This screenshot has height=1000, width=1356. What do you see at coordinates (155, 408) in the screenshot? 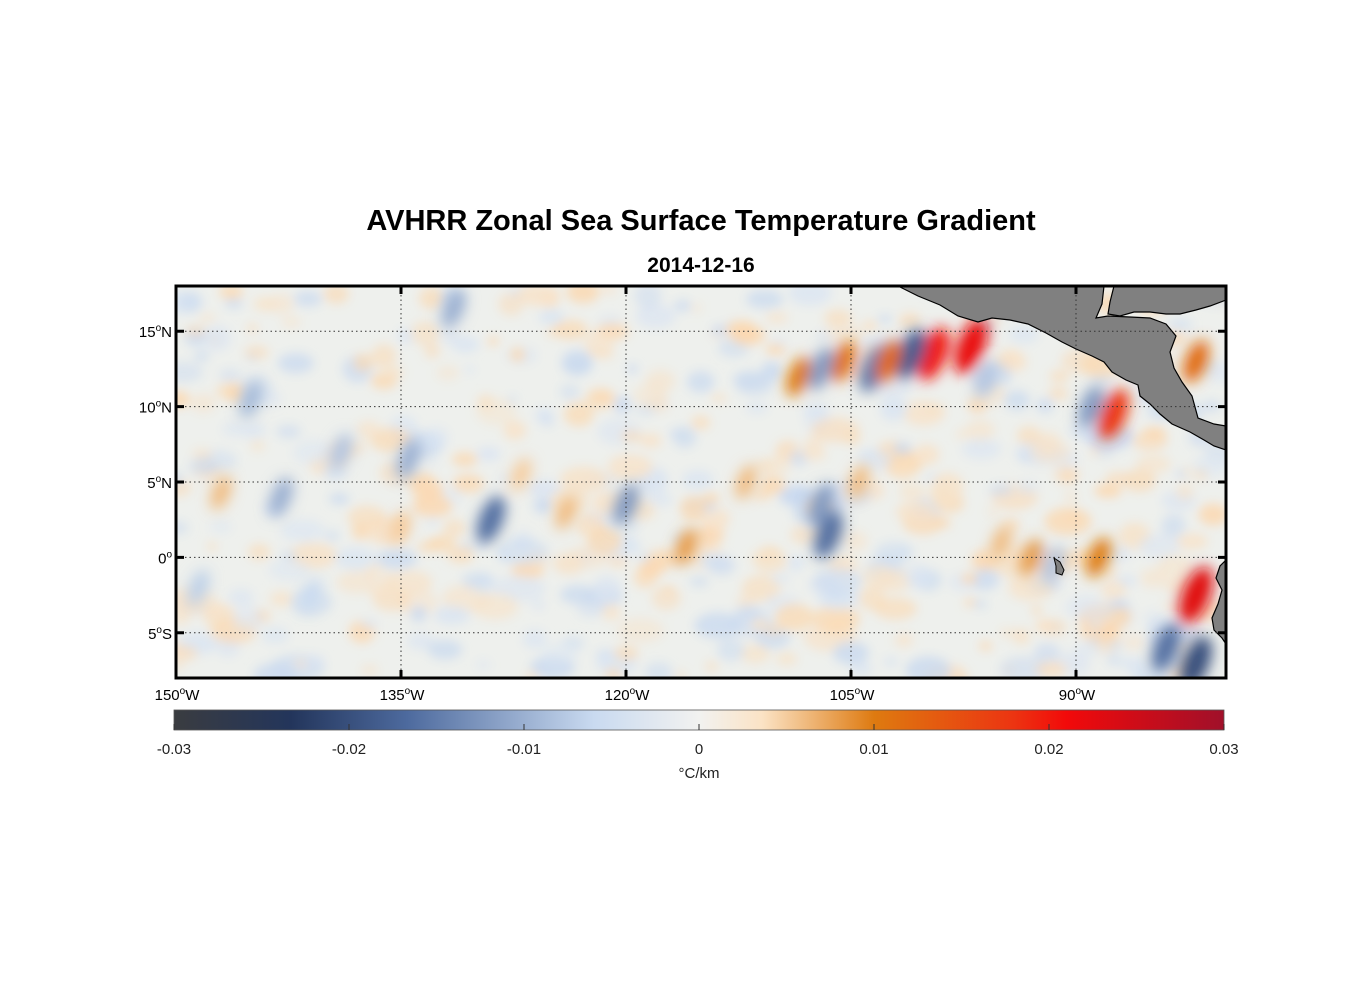
I see `lat-tick-label: 10oN` at bounding box center [155, 408].